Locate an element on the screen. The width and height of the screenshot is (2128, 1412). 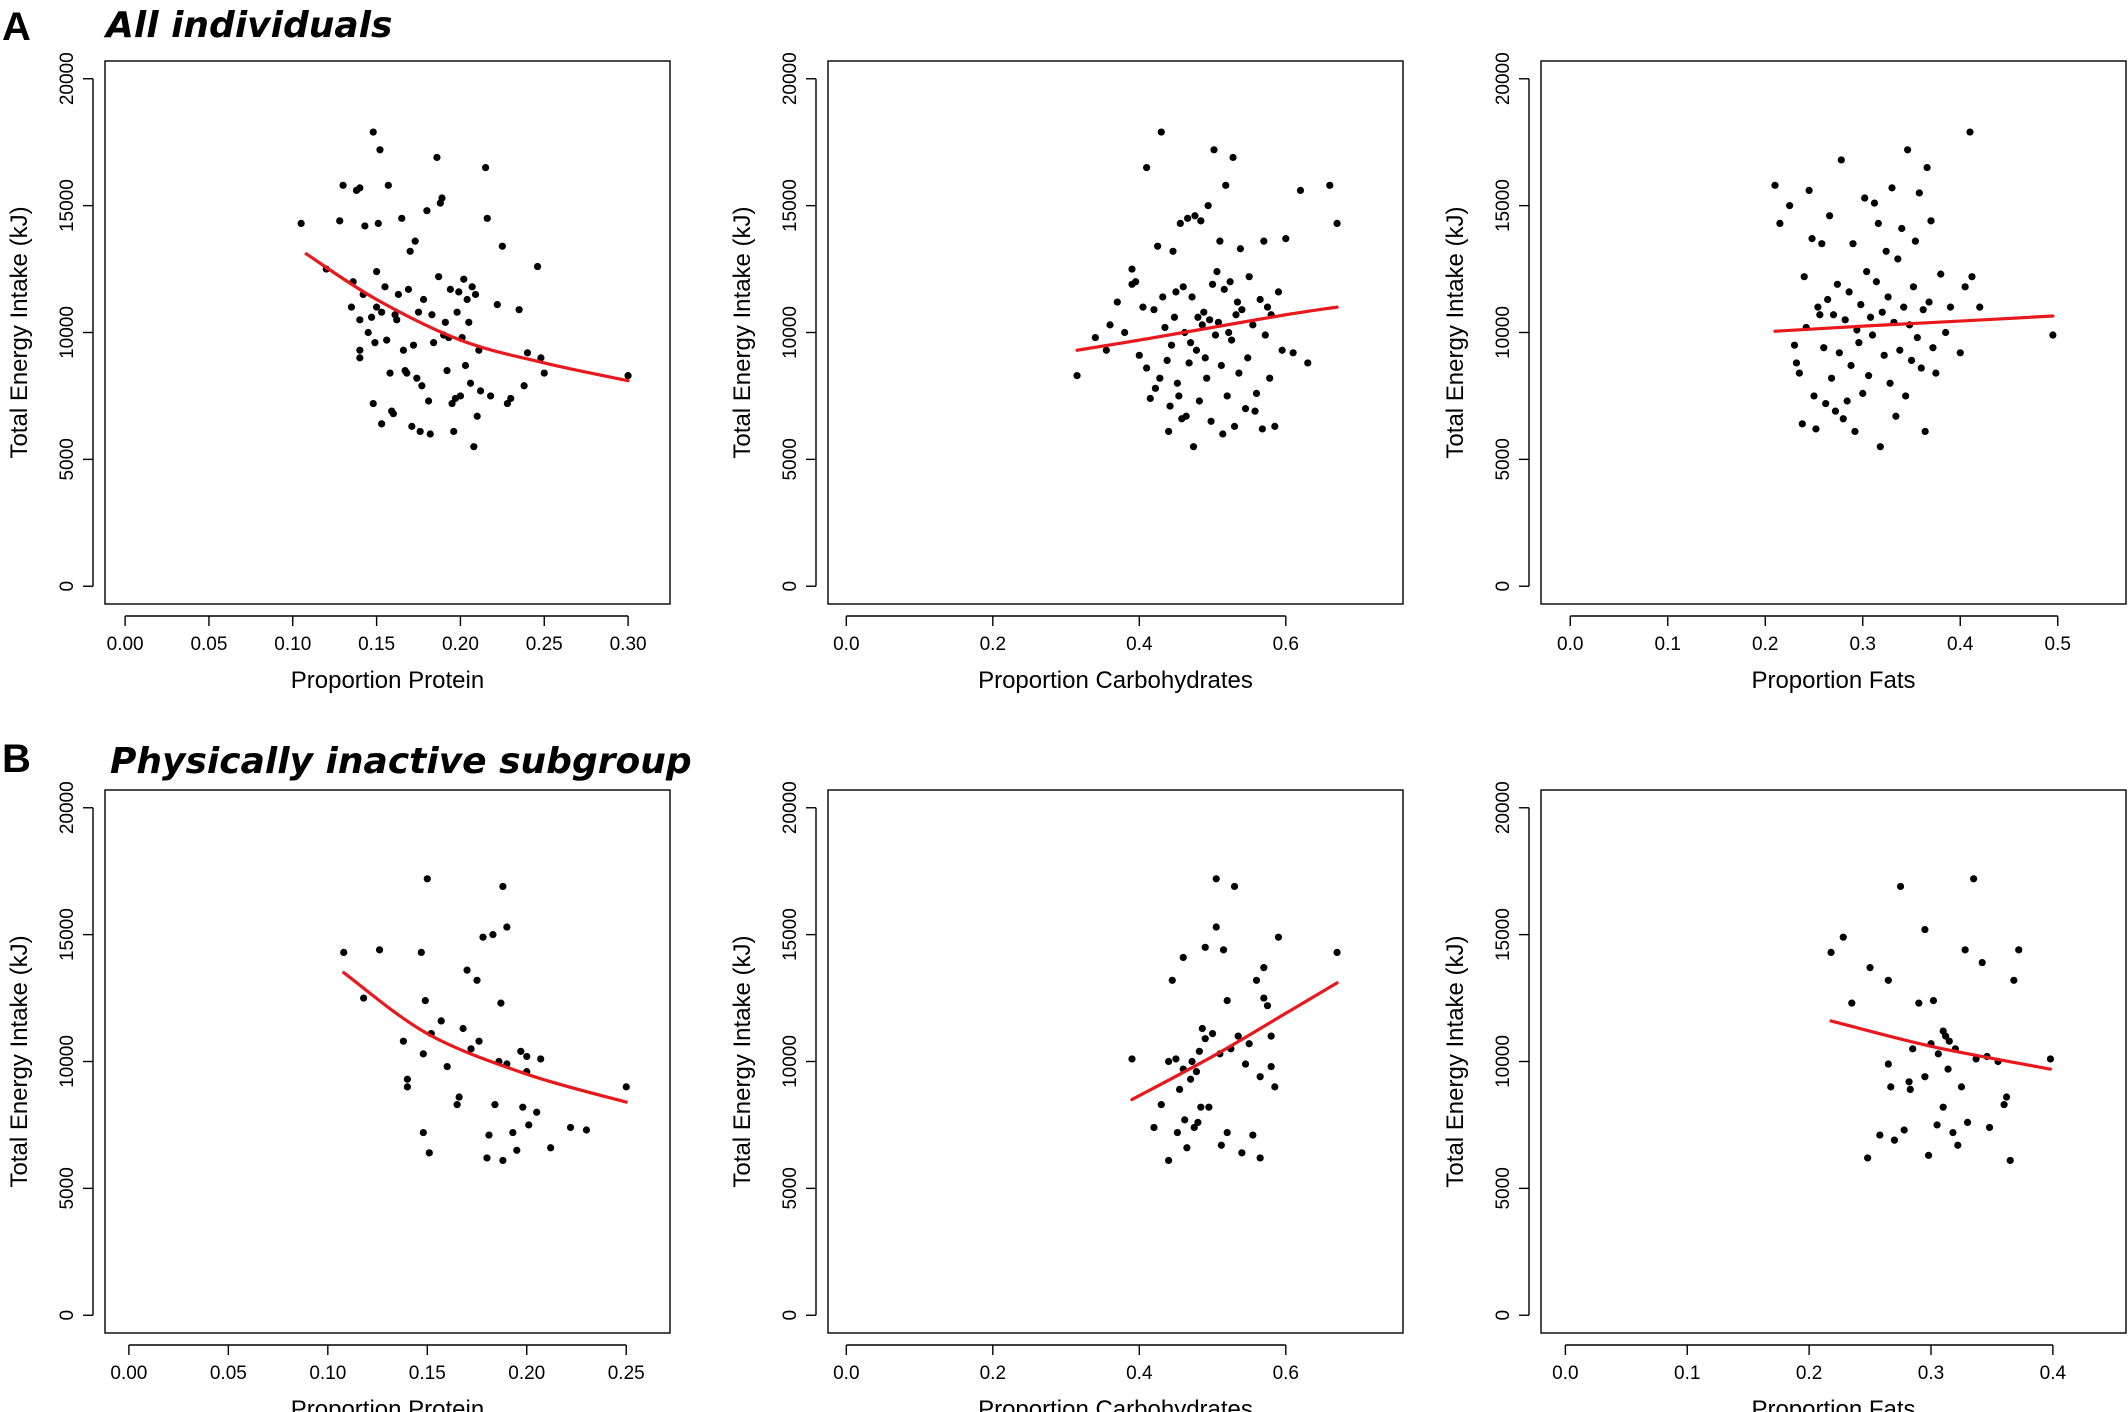
plot-frame is located at coordinates (1115, 332).